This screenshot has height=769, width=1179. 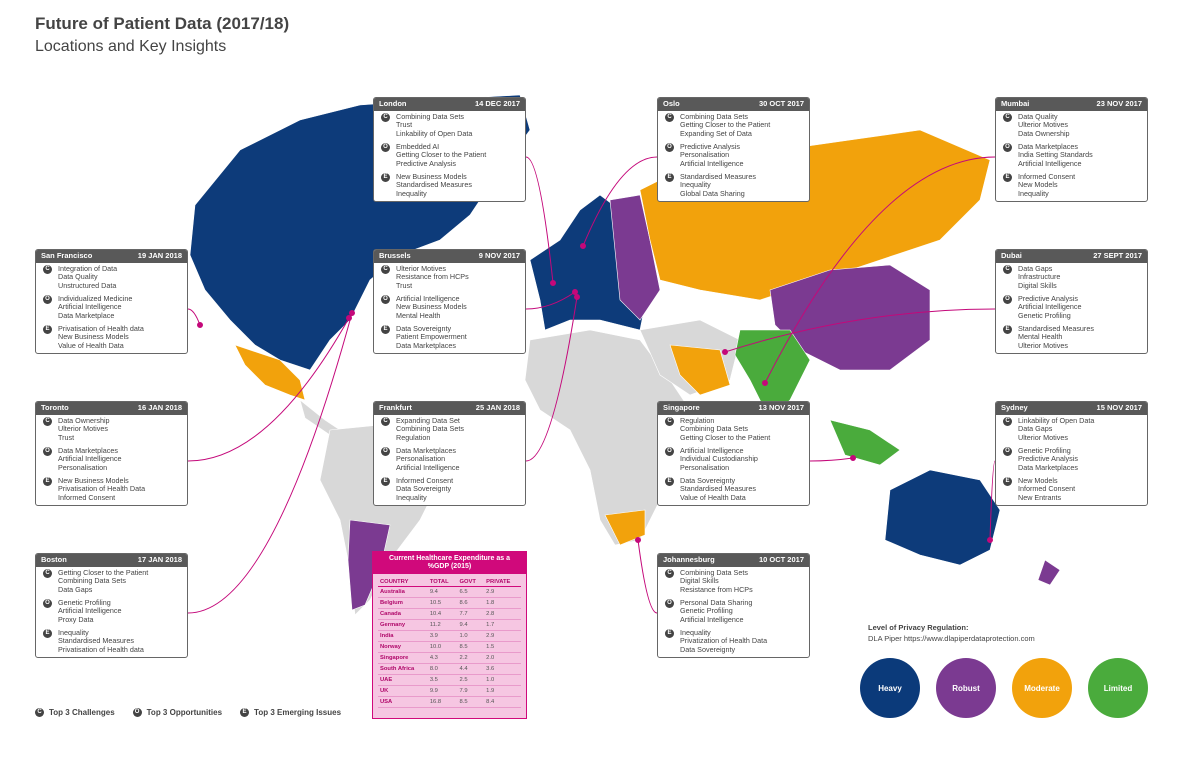 What do you see at coordinates (1015, 103) in the screenshot?
I see `city: Mumbai` at bounding box center [1015, 103].